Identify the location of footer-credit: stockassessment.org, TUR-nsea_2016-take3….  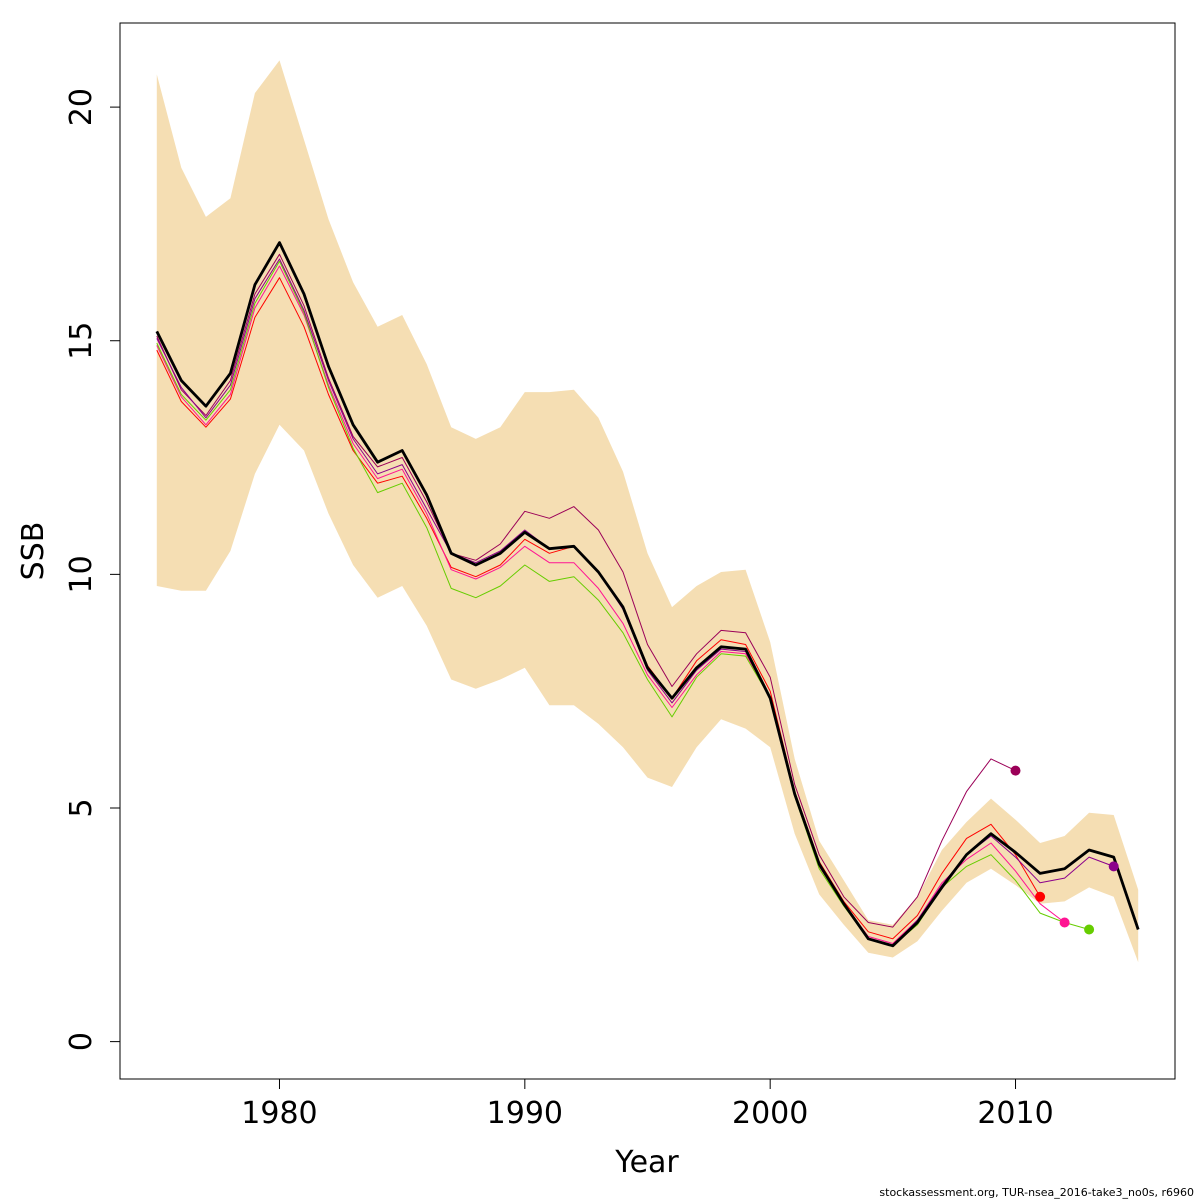
(1036, 1192).